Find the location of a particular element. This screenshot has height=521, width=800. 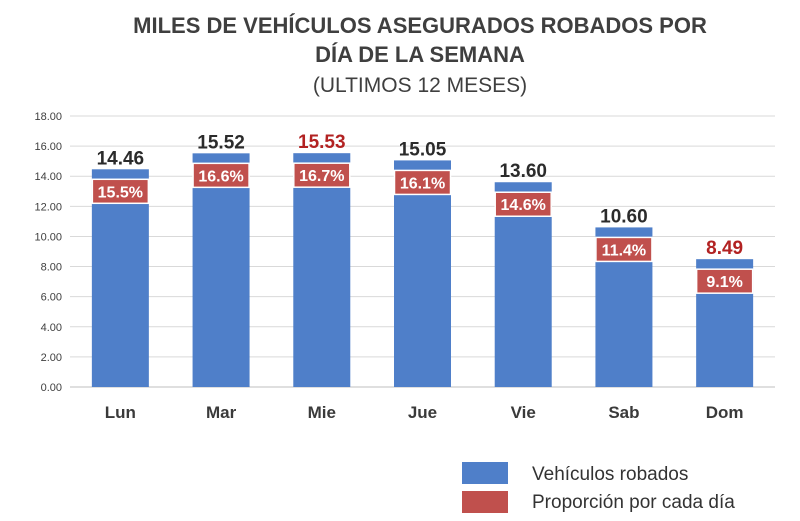

y-tick-label: 2.00 is located at coordinates (51, 358).